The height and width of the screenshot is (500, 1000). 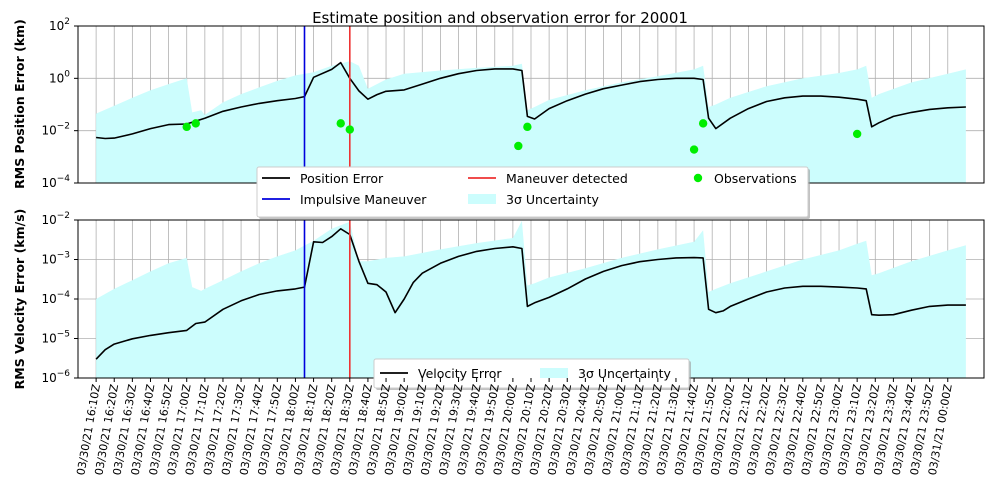 I want to click on velocity-y-ticks: 10⁻⁶ 10⁻⁵ 10⁻⁴ 10⁻³ 10⁻², so click(x=59, y=298).